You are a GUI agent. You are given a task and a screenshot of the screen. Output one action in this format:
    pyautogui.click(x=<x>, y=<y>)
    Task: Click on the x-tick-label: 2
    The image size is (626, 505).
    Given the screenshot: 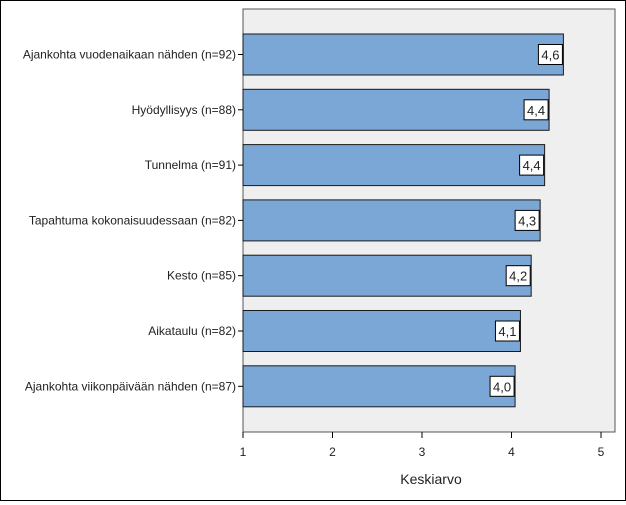 What is the action you would take?
    pyautogui.click(x=332, y=452)
    